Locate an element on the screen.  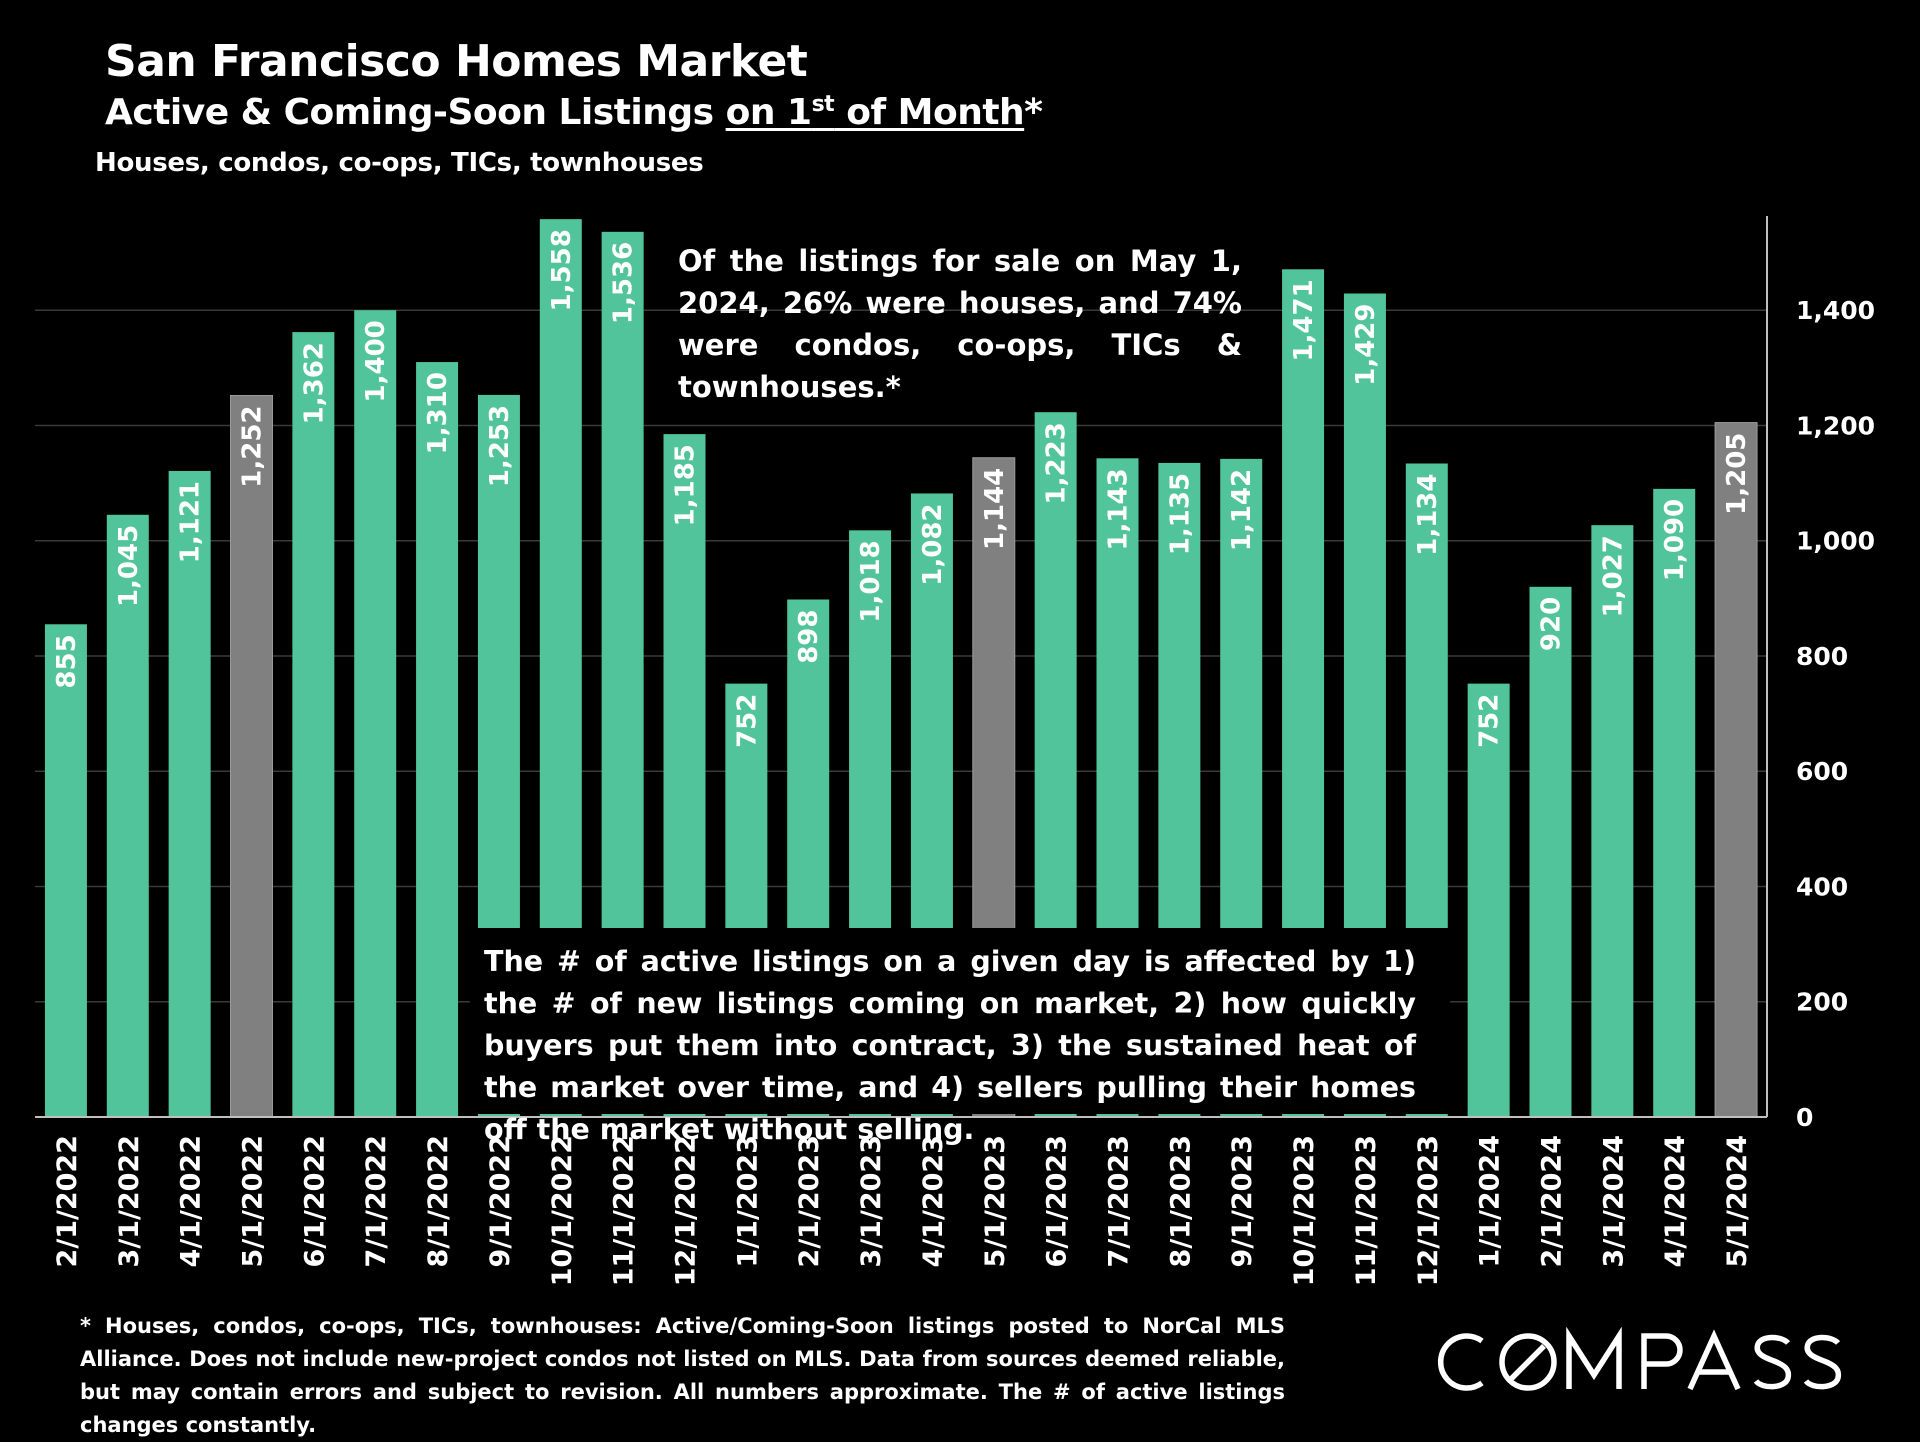
x-tick-label: 11/1/2022 is located at coordinates (624, 1210).